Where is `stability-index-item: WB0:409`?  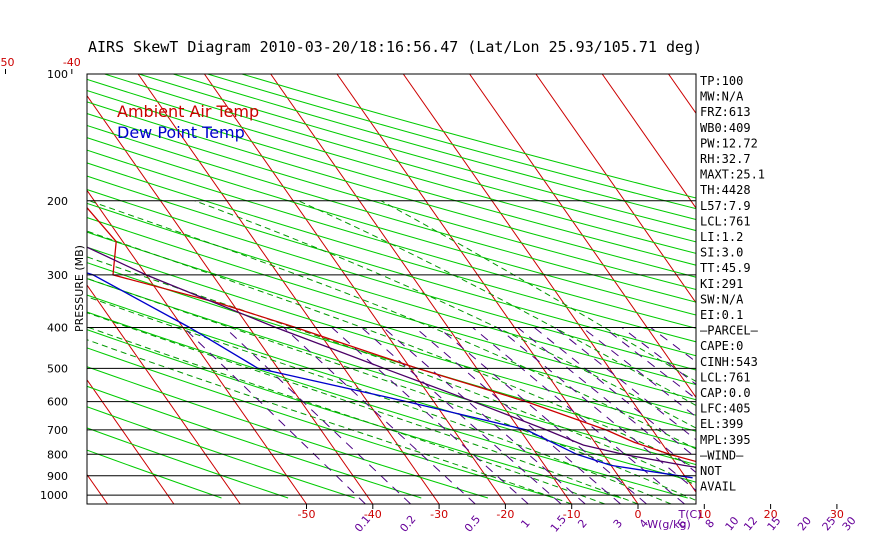 stability-index-item: WB0:409 is located at coordinates (725, 128).